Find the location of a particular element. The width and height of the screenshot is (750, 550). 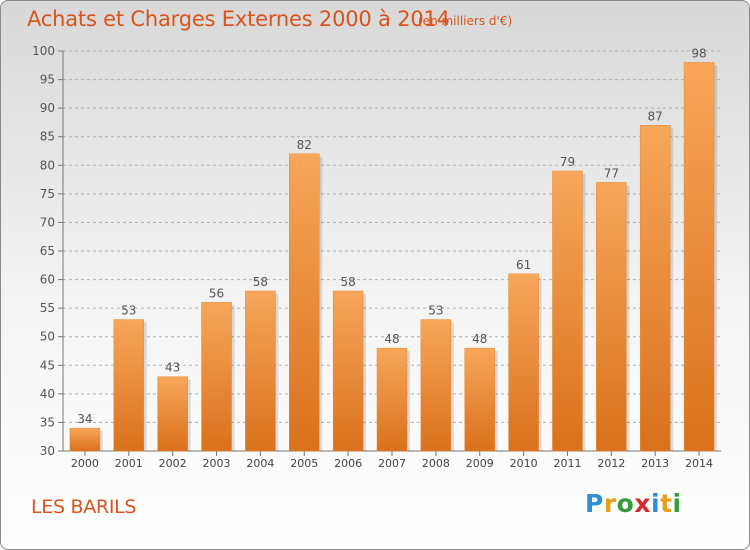

y-tick-label: 95 is located at coordinates (47, 80).